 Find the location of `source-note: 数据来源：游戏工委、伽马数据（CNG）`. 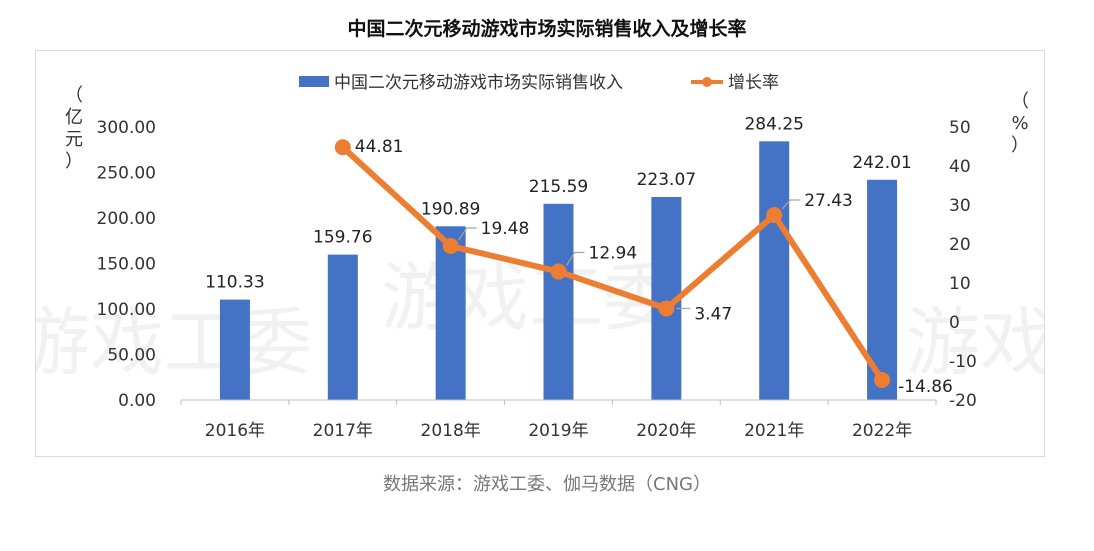

source-note: 数据来源：游戏工委、伽马数据（CNG） is located at coordinates (547, 484).